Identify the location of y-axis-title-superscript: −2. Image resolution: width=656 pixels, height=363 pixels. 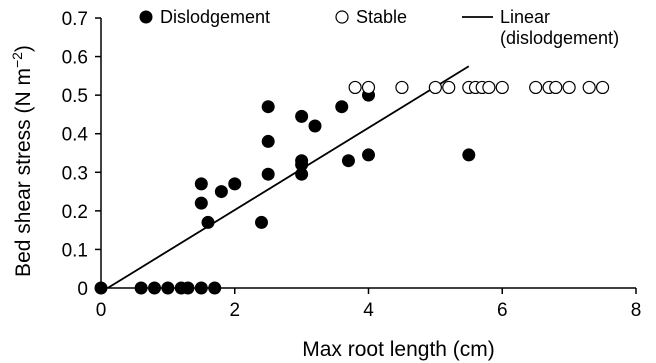
(17, 60).